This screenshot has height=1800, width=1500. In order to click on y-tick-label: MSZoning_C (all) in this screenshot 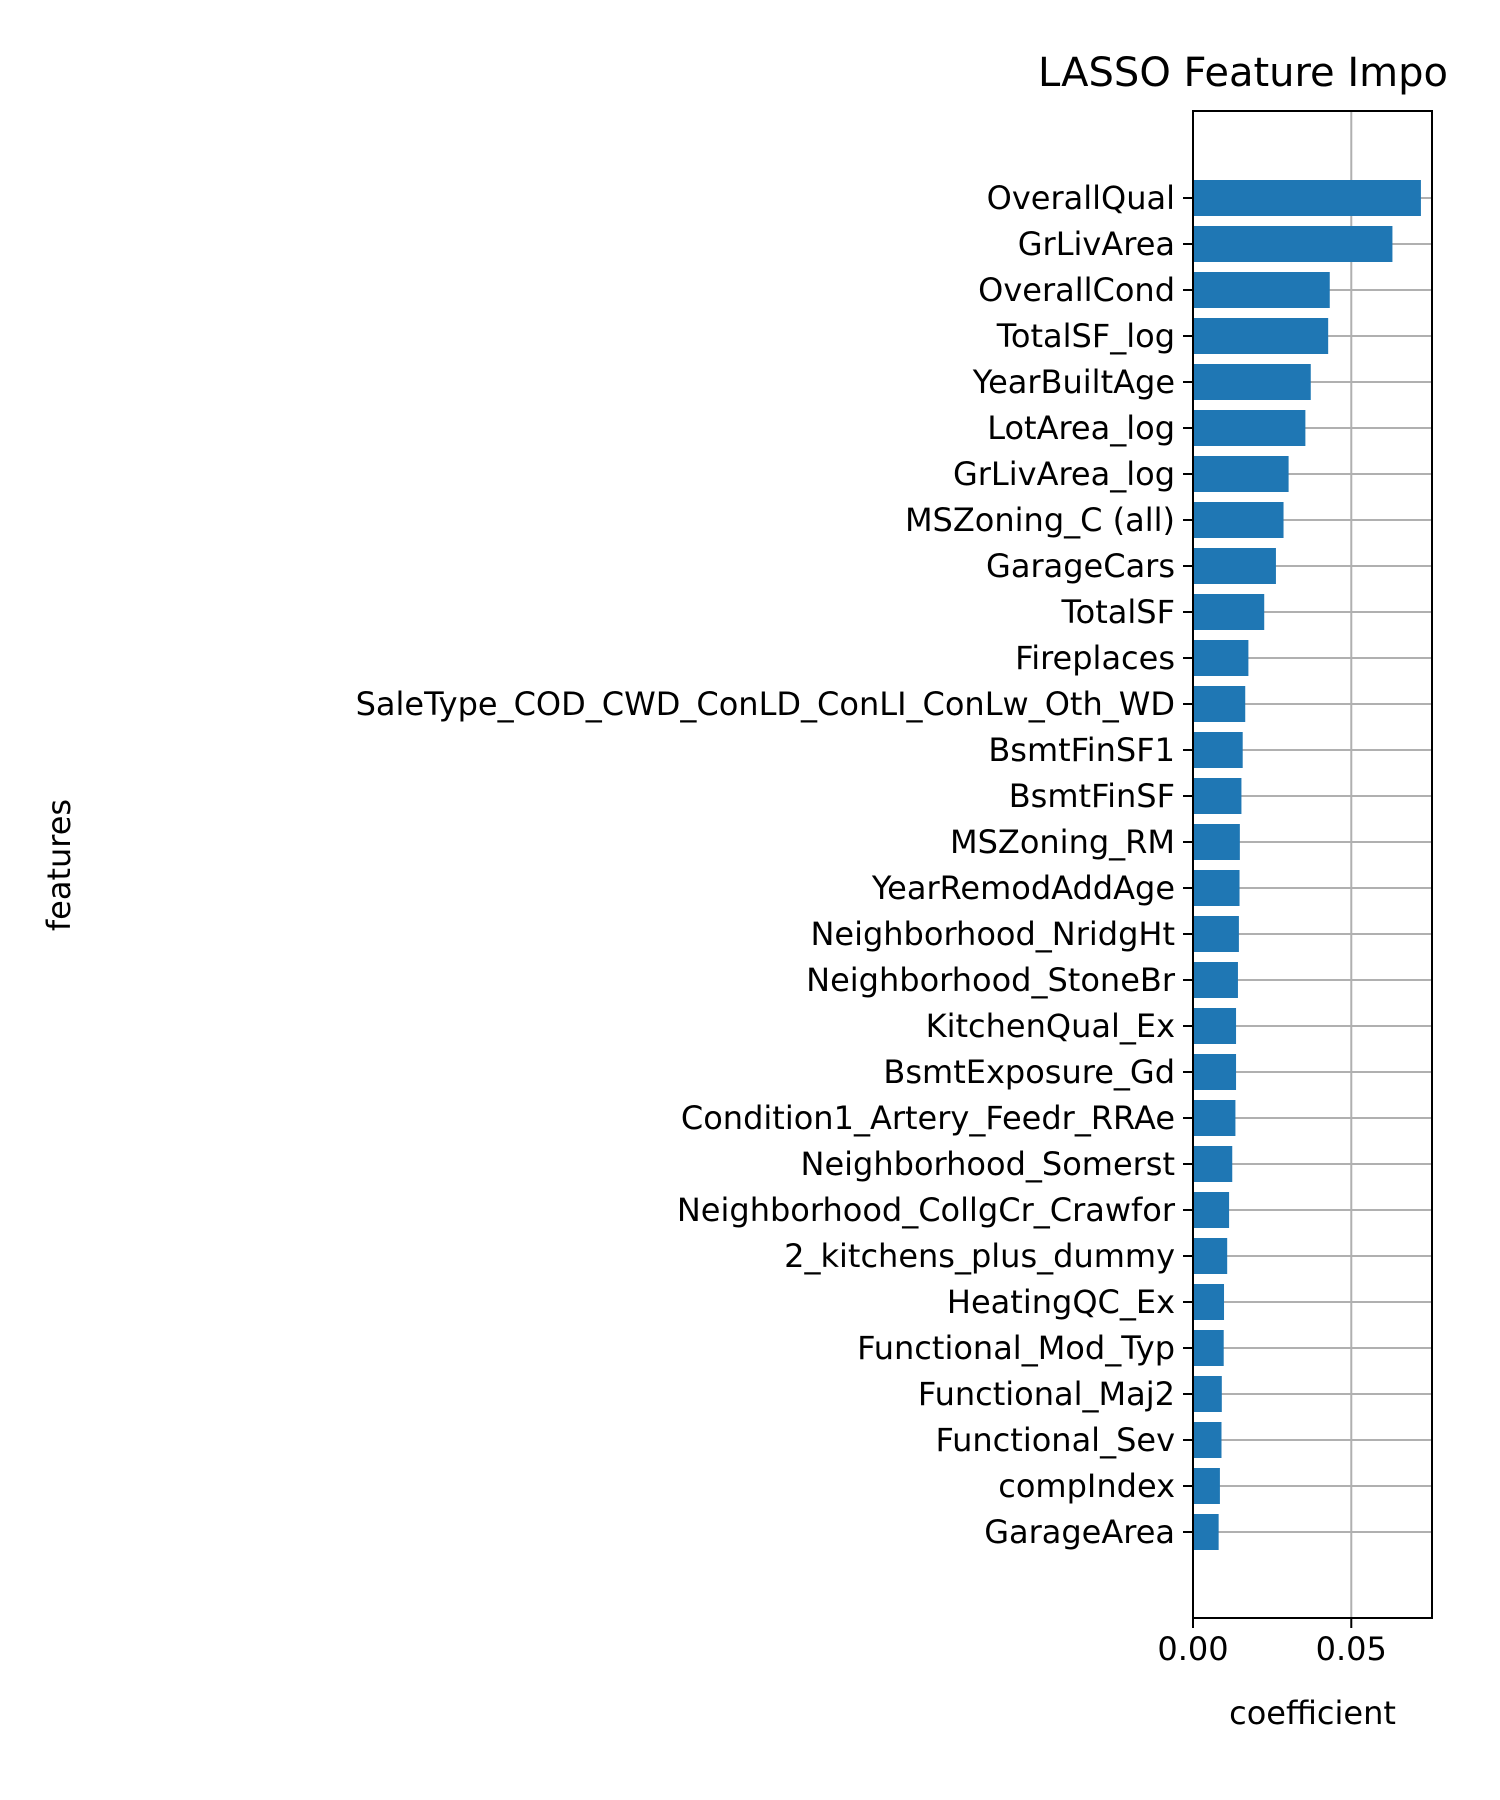, I will do `click(1040, 520)`.